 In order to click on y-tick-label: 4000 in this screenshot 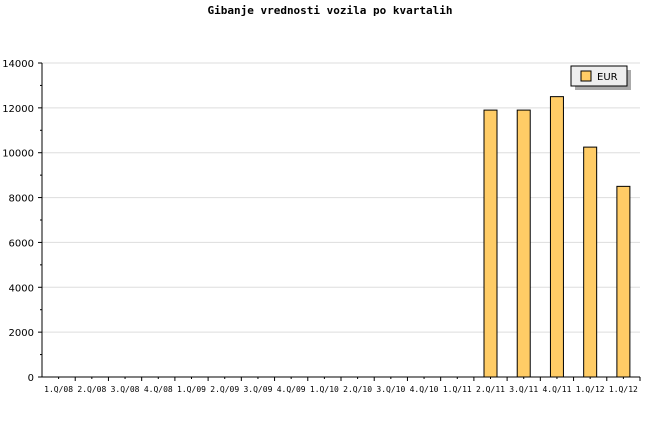, I will do `click(21, 288)`.